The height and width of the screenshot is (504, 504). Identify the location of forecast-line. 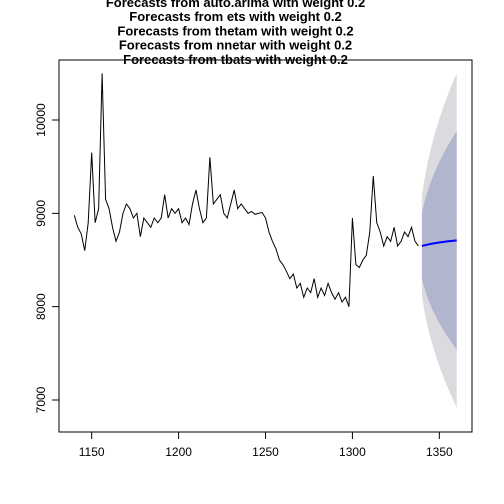
(439, 243).